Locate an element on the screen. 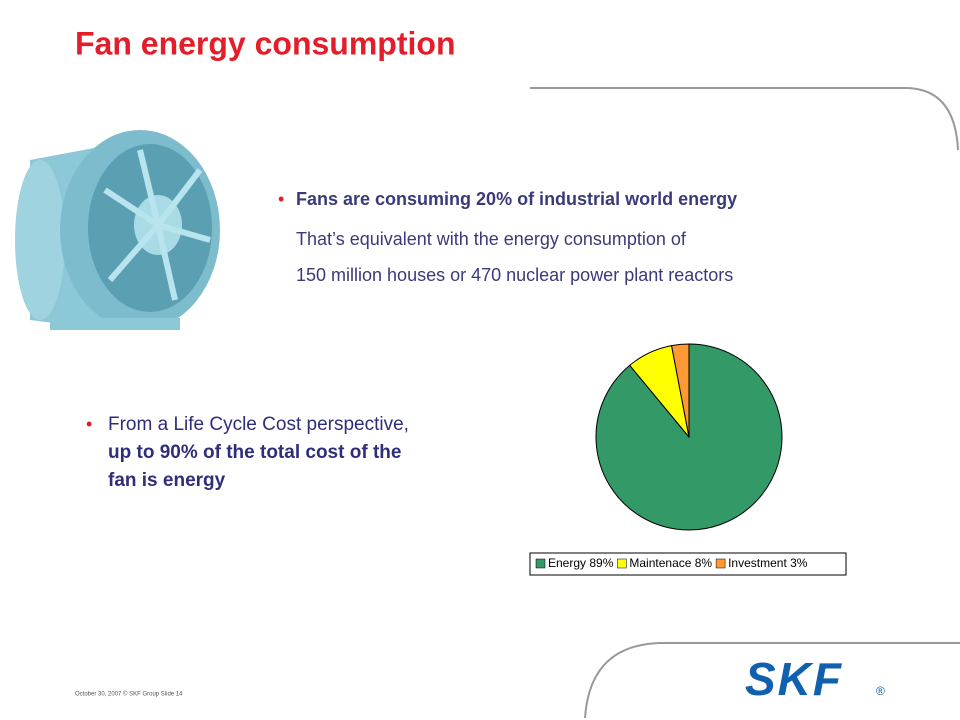 The height and width of the screenshot is (720, 960). bullet-text: fan is energy is located at coordinates (167, 480).